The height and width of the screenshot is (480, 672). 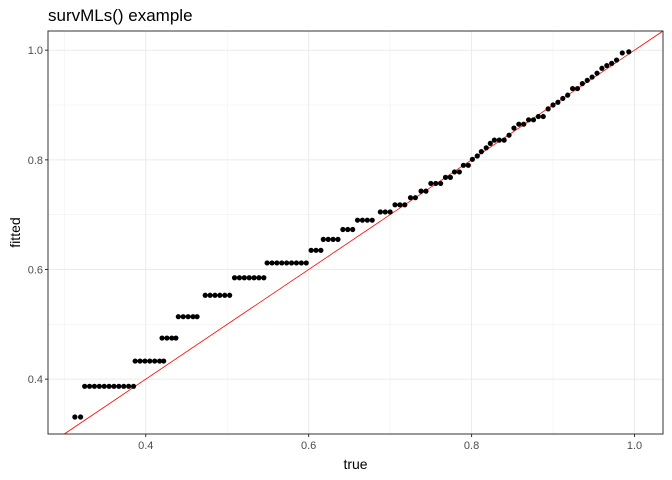 What do you see at coordinates (15, 232) in the screenshot?
I see `y-axis-title: fitted` at bounding box center [15, 232].